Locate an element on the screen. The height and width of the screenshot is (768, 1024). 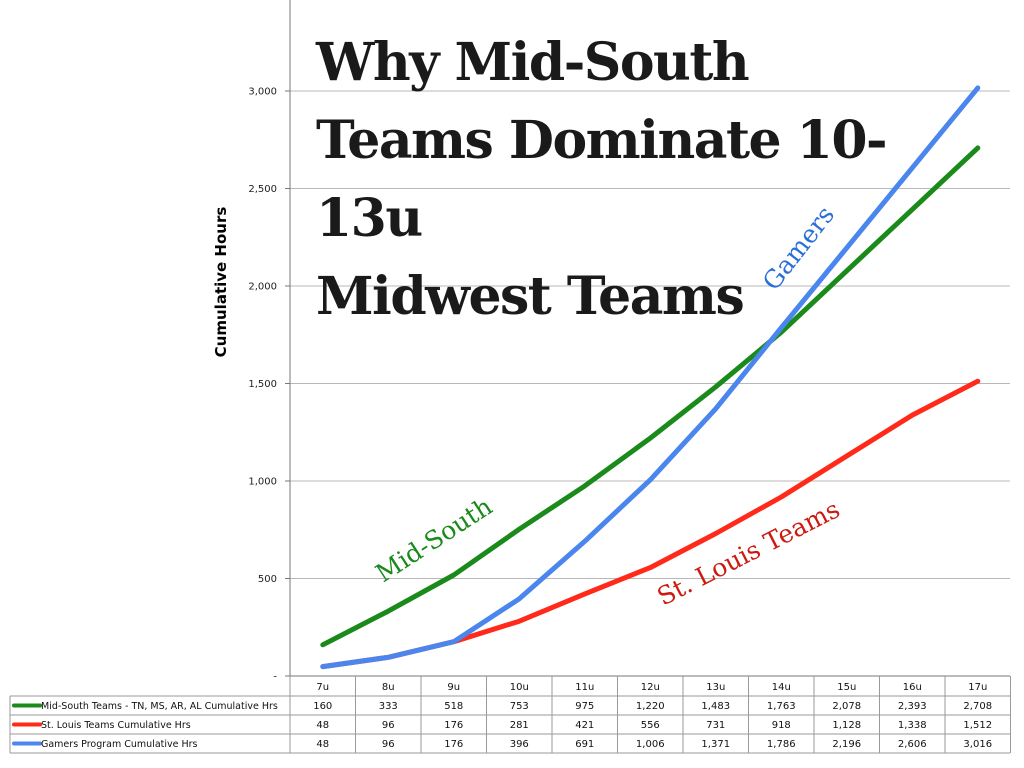
y-tick-labels: - 500 1,000 1,500 2,000 2,500 3,000 is located at coordinates (262, 385).